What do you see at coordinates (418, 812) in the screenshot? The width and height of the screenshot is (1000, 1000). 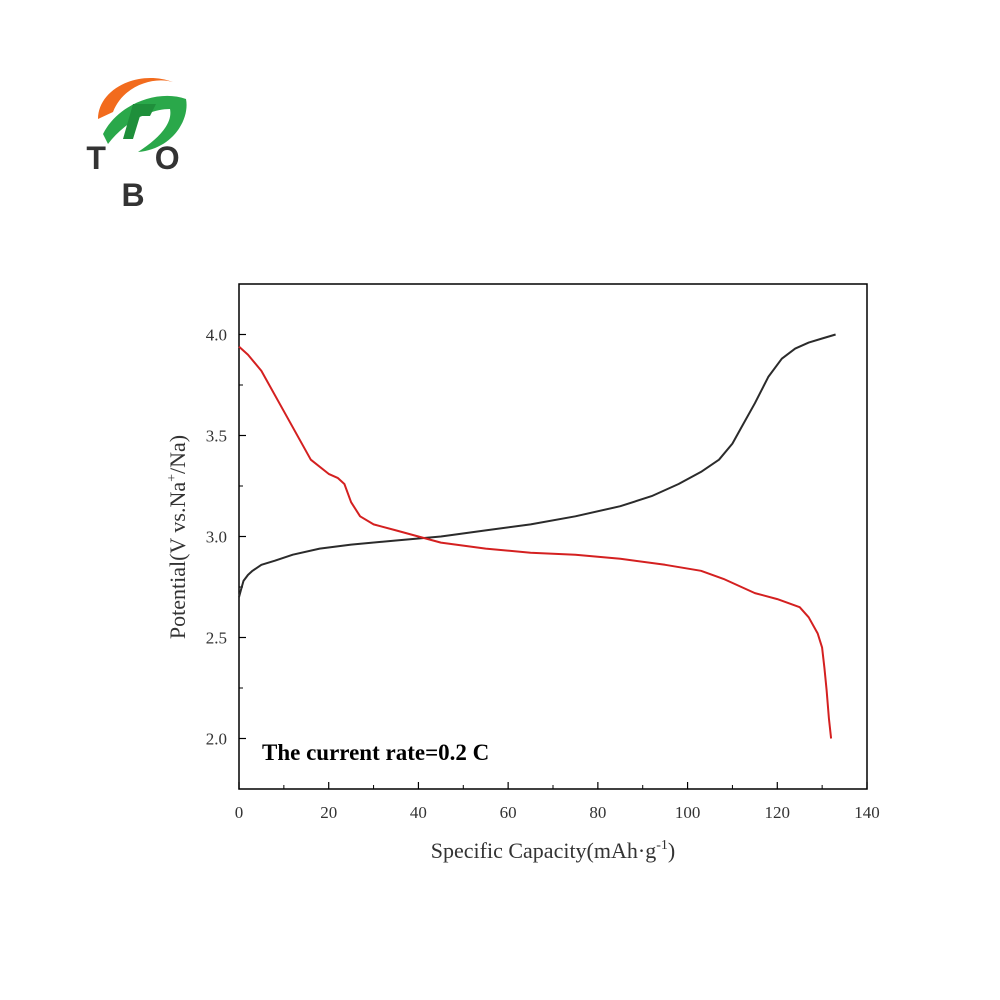 I see `x-tick-label: 40` at bounding box center [418, 812].